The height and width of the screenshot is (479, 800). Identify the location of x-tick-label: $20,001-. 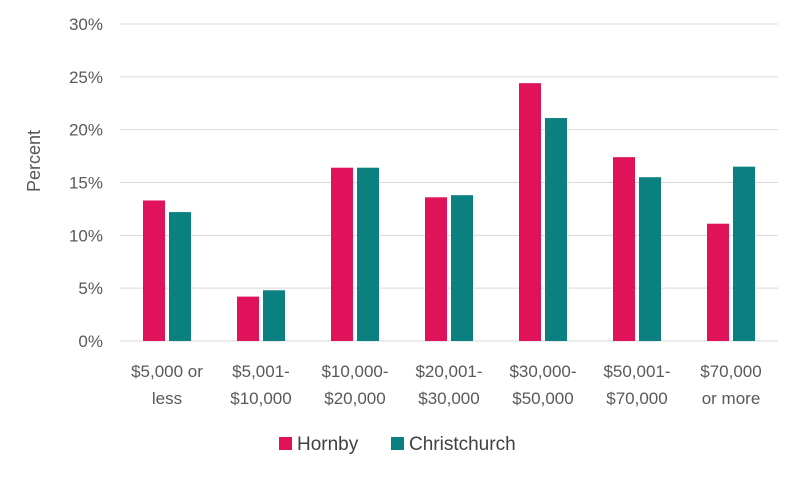
(448, 371).